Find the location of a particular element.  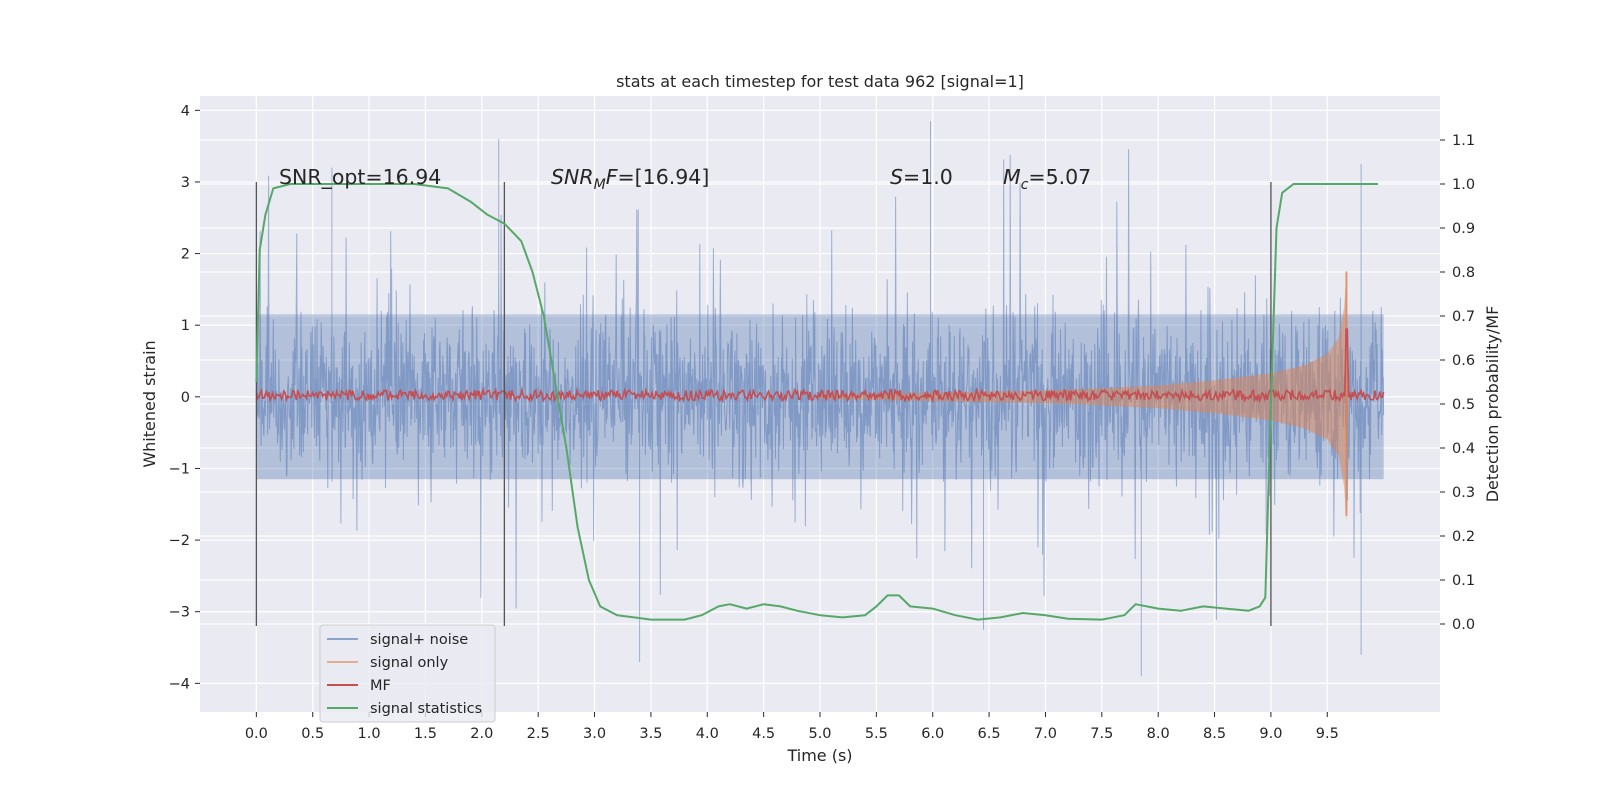

x-tick-label-9.0: 9.0 is located at coordinates (1270, 734).